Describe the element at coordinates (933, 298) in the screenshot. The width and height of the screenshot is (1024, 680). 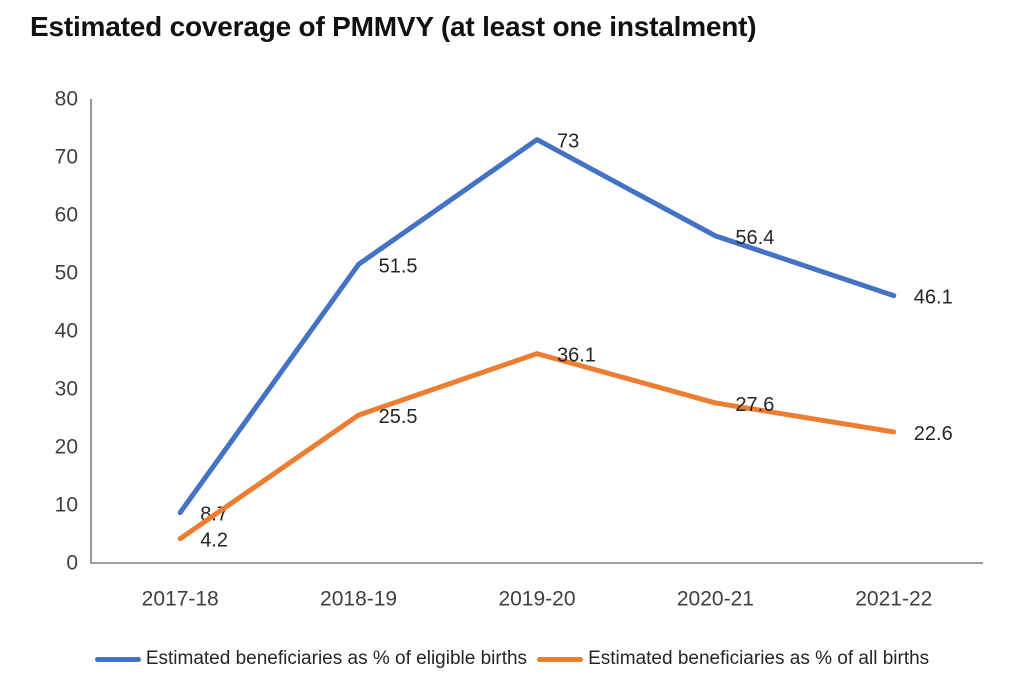
I see `data-label: 46.1` at that location.